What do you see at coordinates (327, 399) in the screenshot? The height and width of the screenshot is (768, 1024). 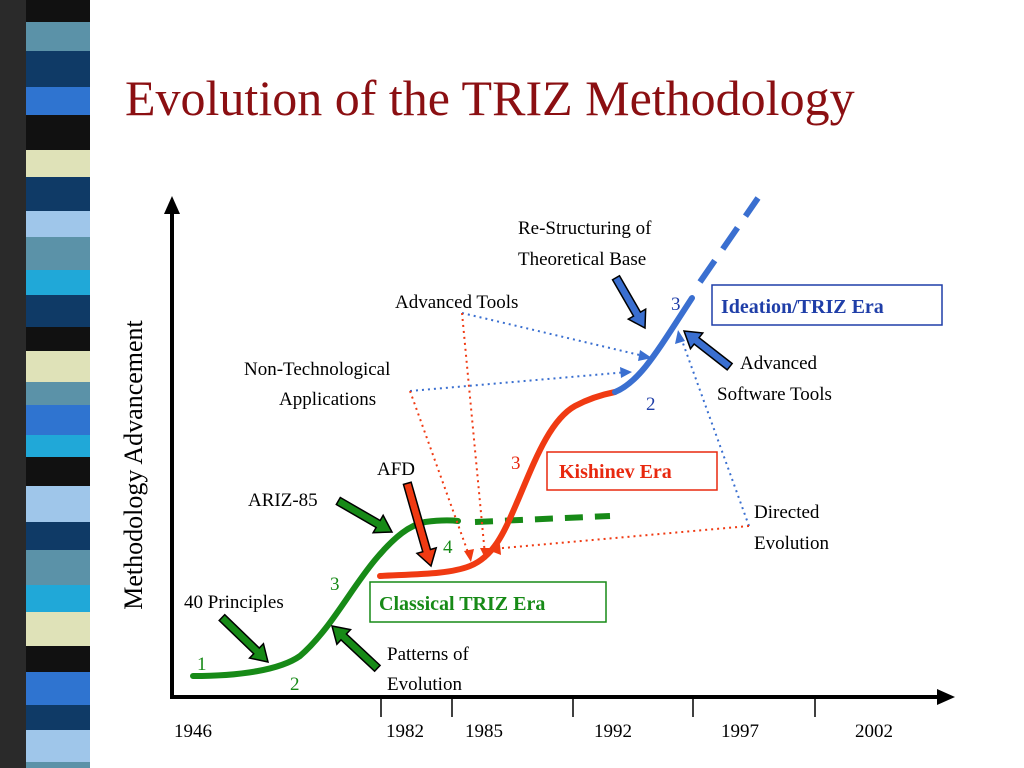 I see `non-tech-label-line2: Applications` at bounding box center [327, 399].